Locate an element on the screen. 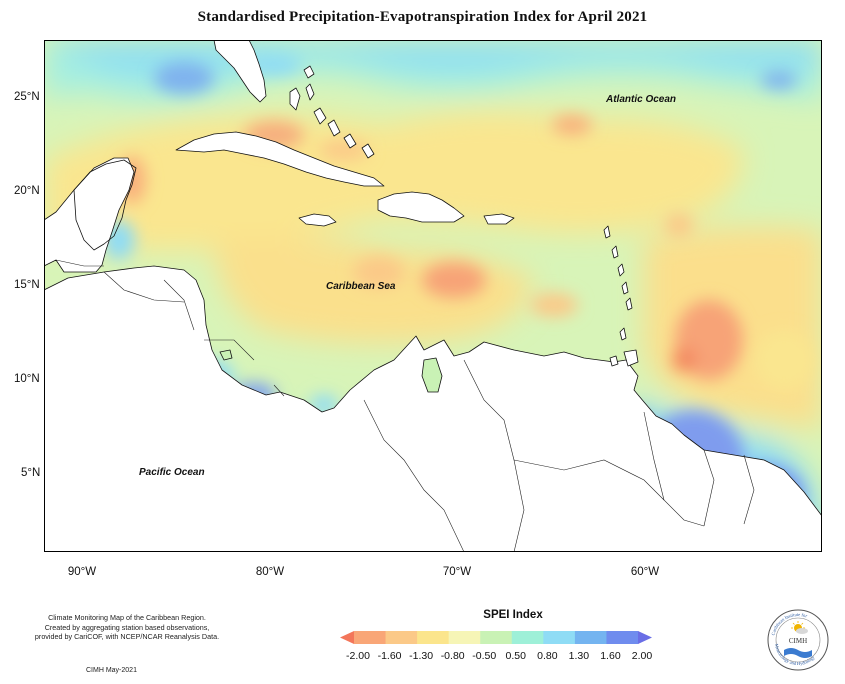  x-tick-70w: 70°W is located at coordinates (457, 572).